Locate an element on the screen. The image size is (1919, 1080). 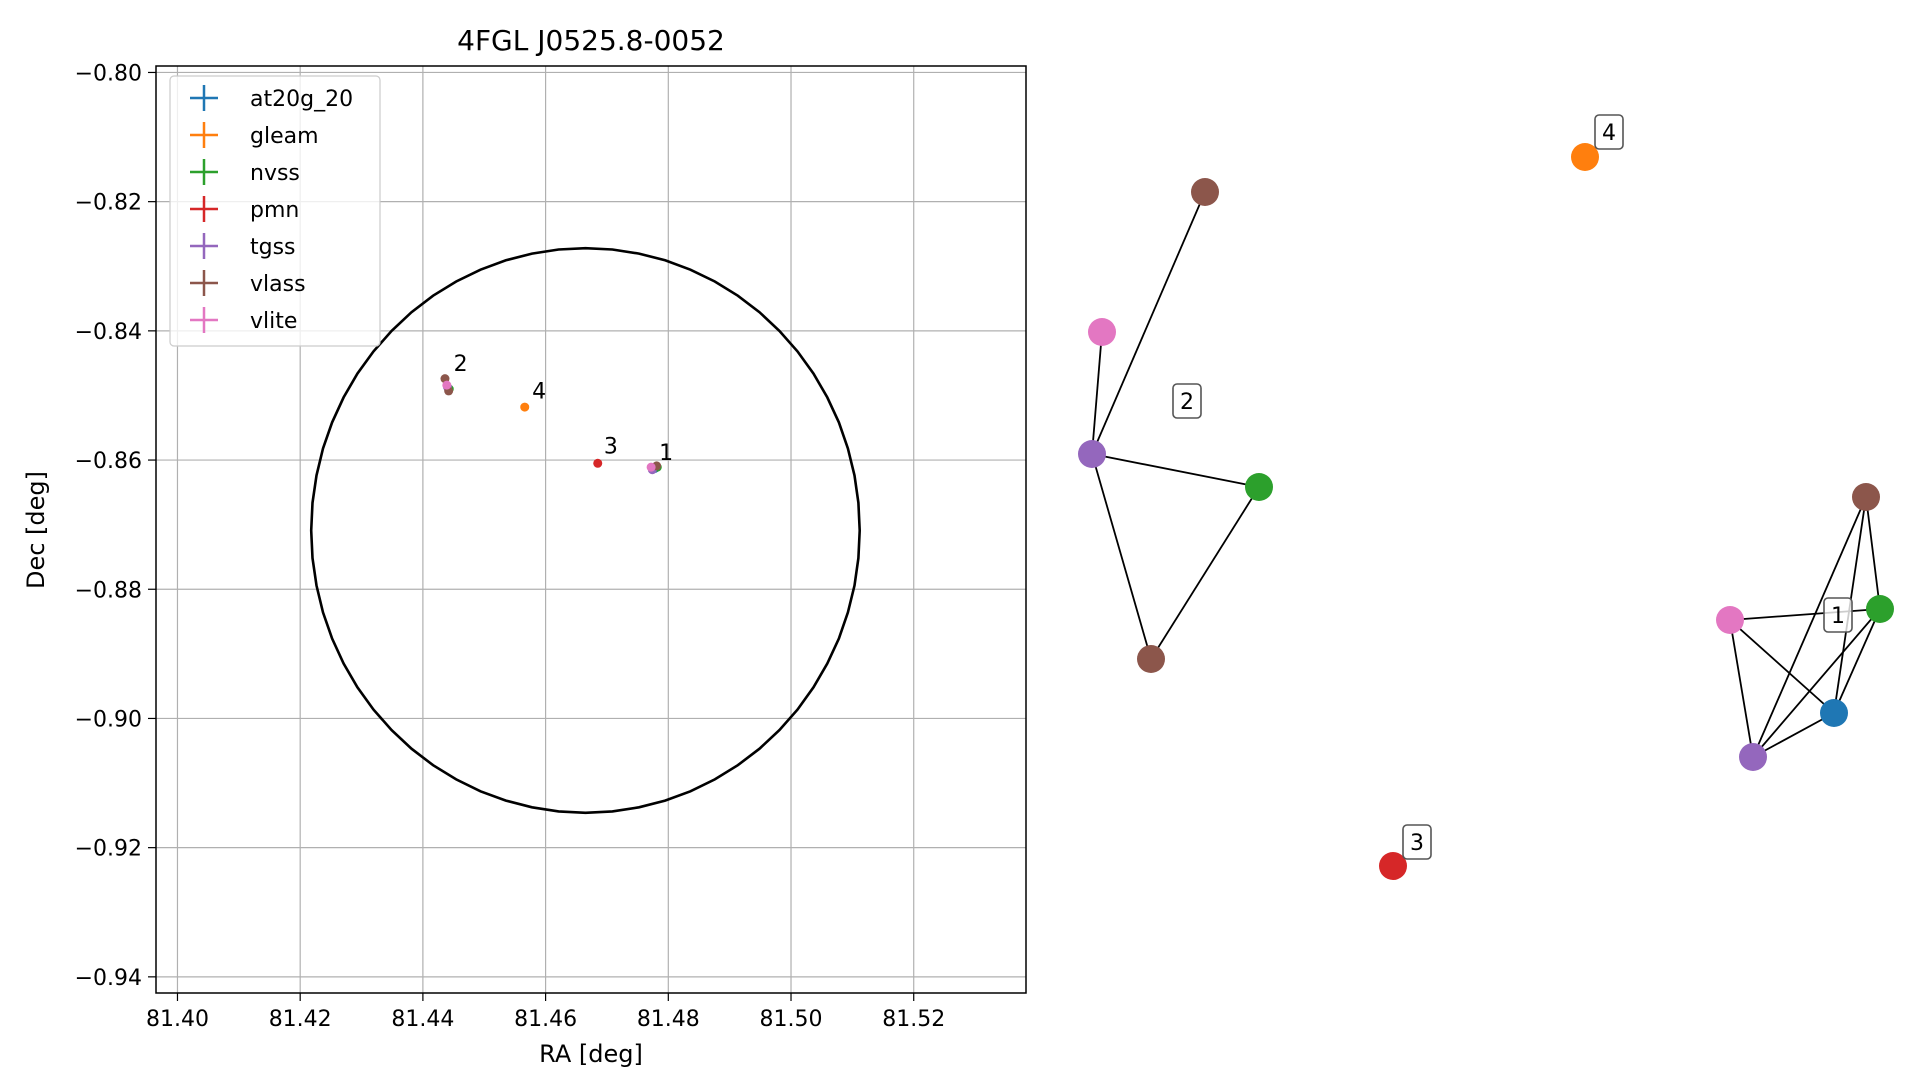
x-axis-label: RA [deg] is located at coordinates (591, 1054).